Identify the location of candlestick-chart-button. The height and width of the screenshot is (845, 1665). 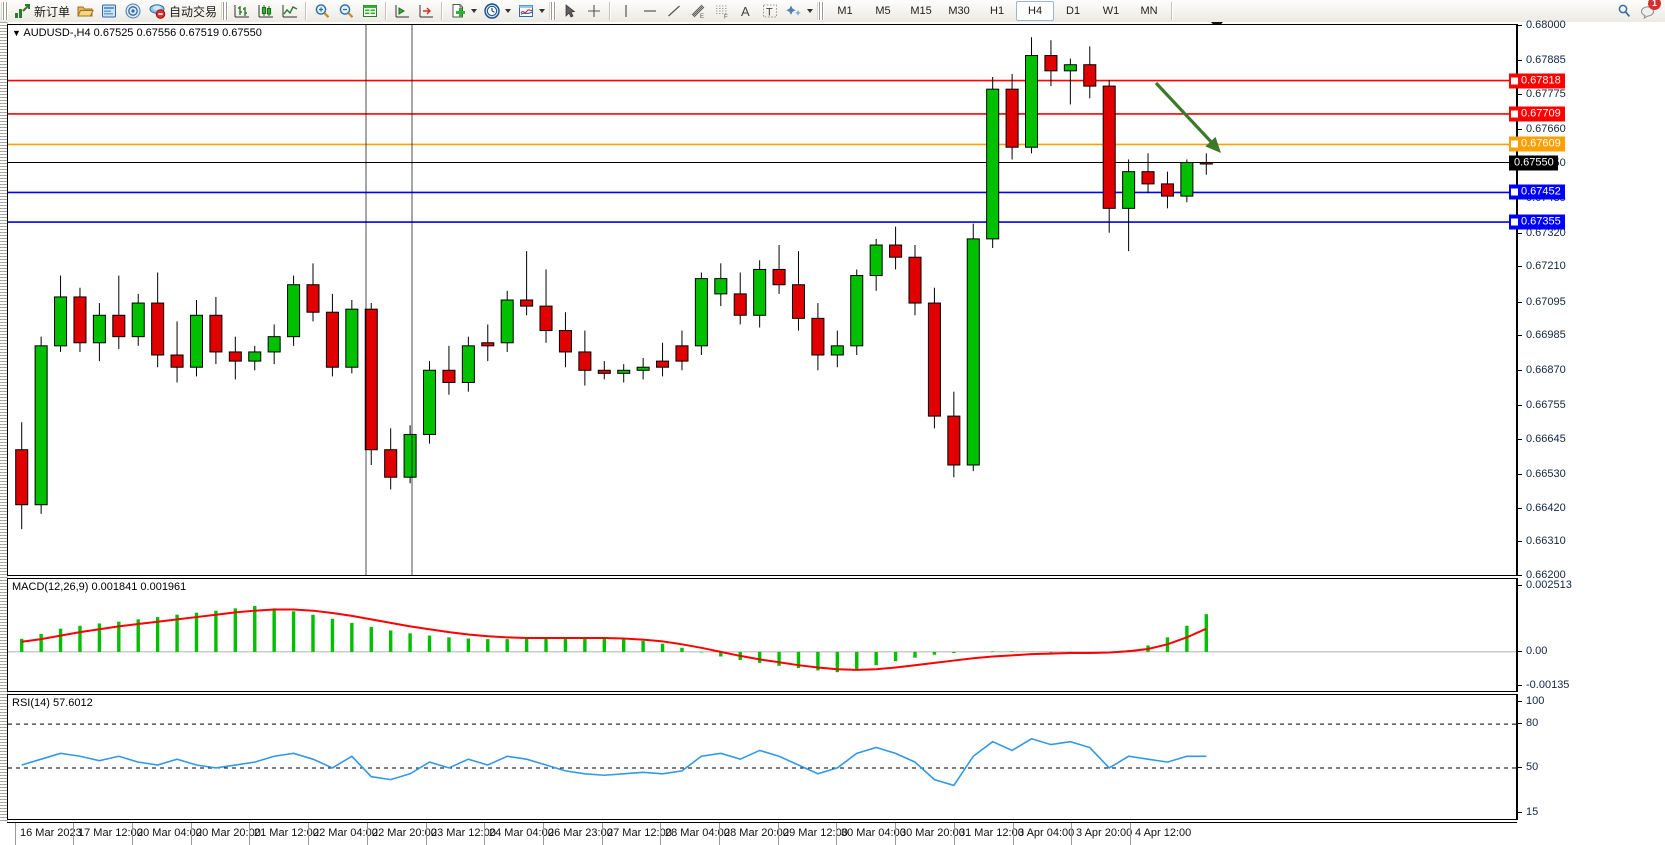
(266, 11).